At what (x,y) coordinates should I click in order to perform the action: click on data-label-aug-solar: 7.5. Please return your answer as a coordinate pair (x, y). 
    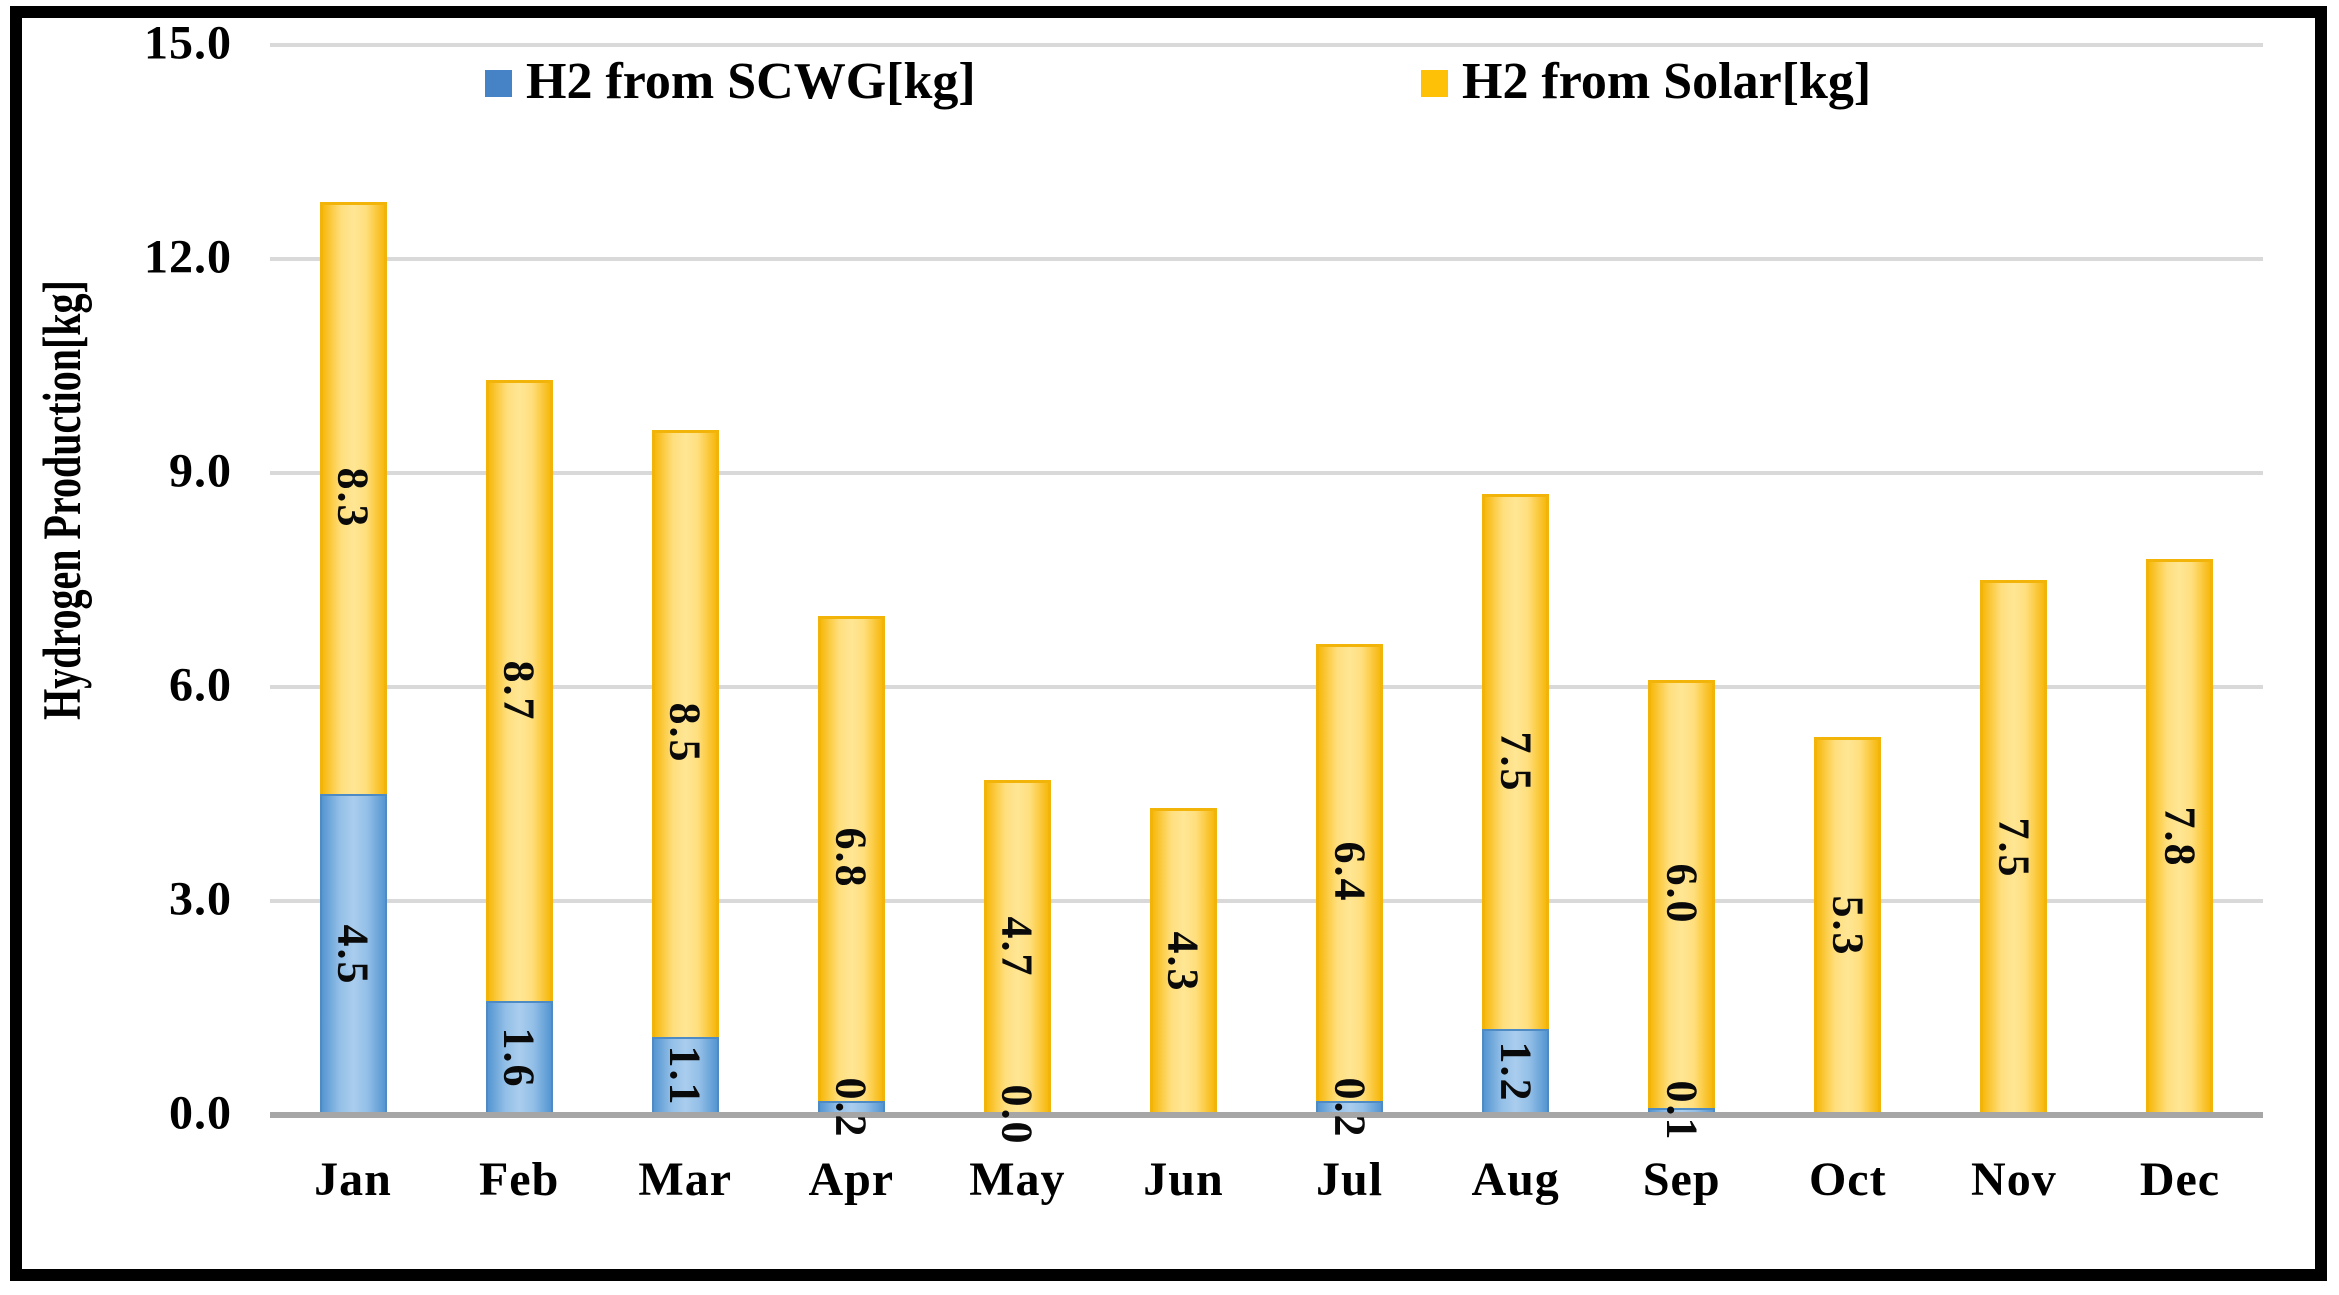
    Looking at the image, I should click on (1516, 762).